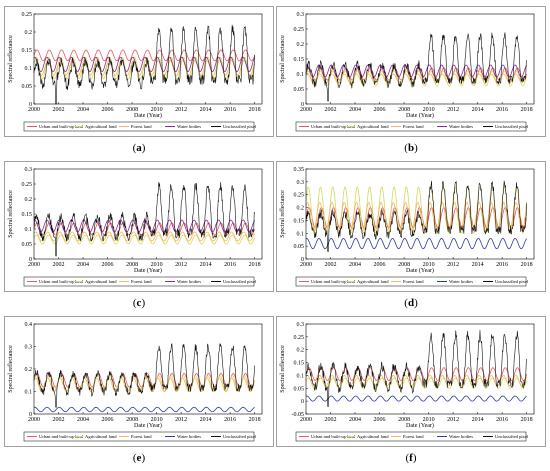 Image resolution: width=550 pixels, height=471 pixels. What do you see at coordinates (299, 30) in the screenshot?
I see `y-tick-label: 0.25` at bounding box center [299, 30].